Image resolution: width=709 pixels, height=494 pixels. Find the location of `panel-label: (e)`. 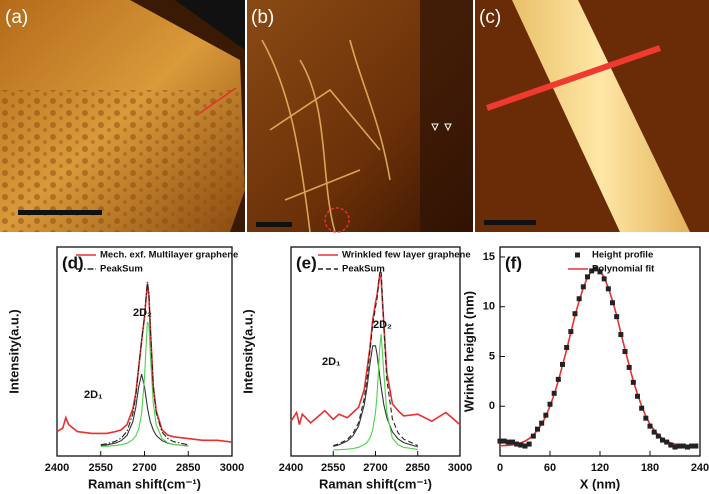

panel-label: (e) is located at coordinates (306, 262).